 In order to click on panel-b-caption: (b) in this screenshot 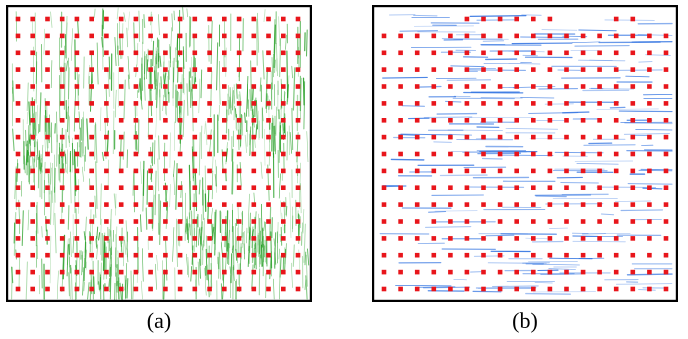, I will do `click(525, 321)`.